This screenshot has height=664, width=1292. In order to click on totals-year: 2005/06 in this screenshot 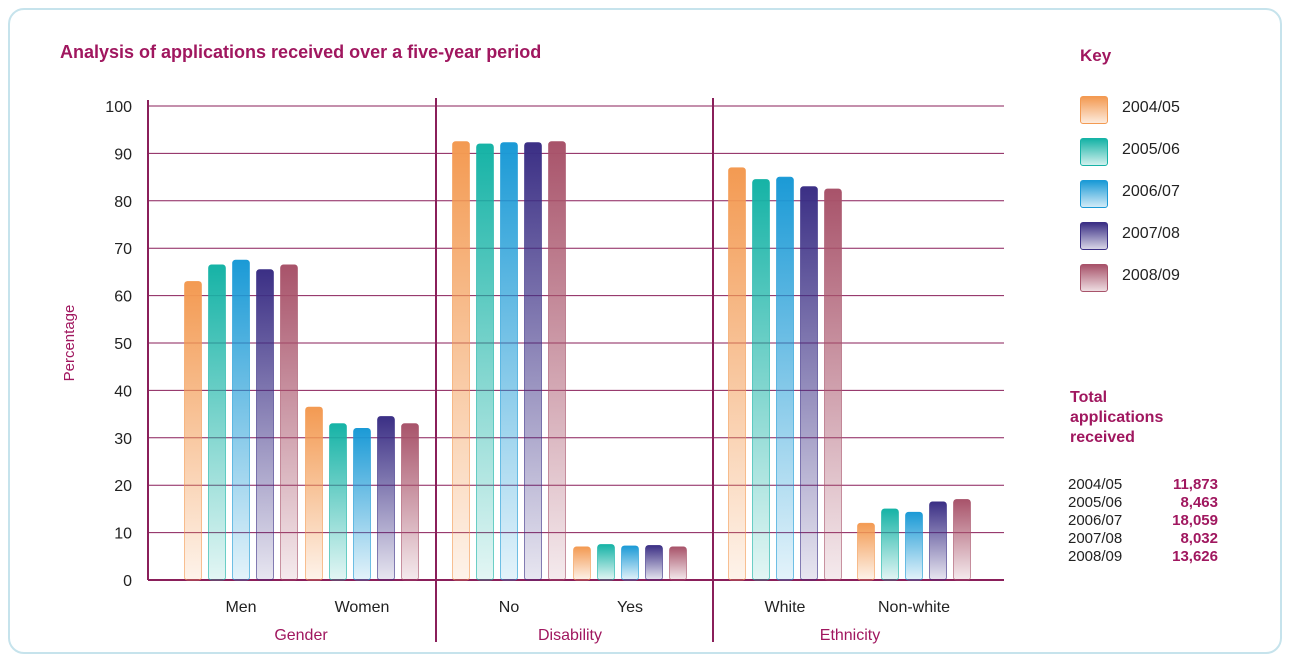, I will do `click(1095, 502)`.